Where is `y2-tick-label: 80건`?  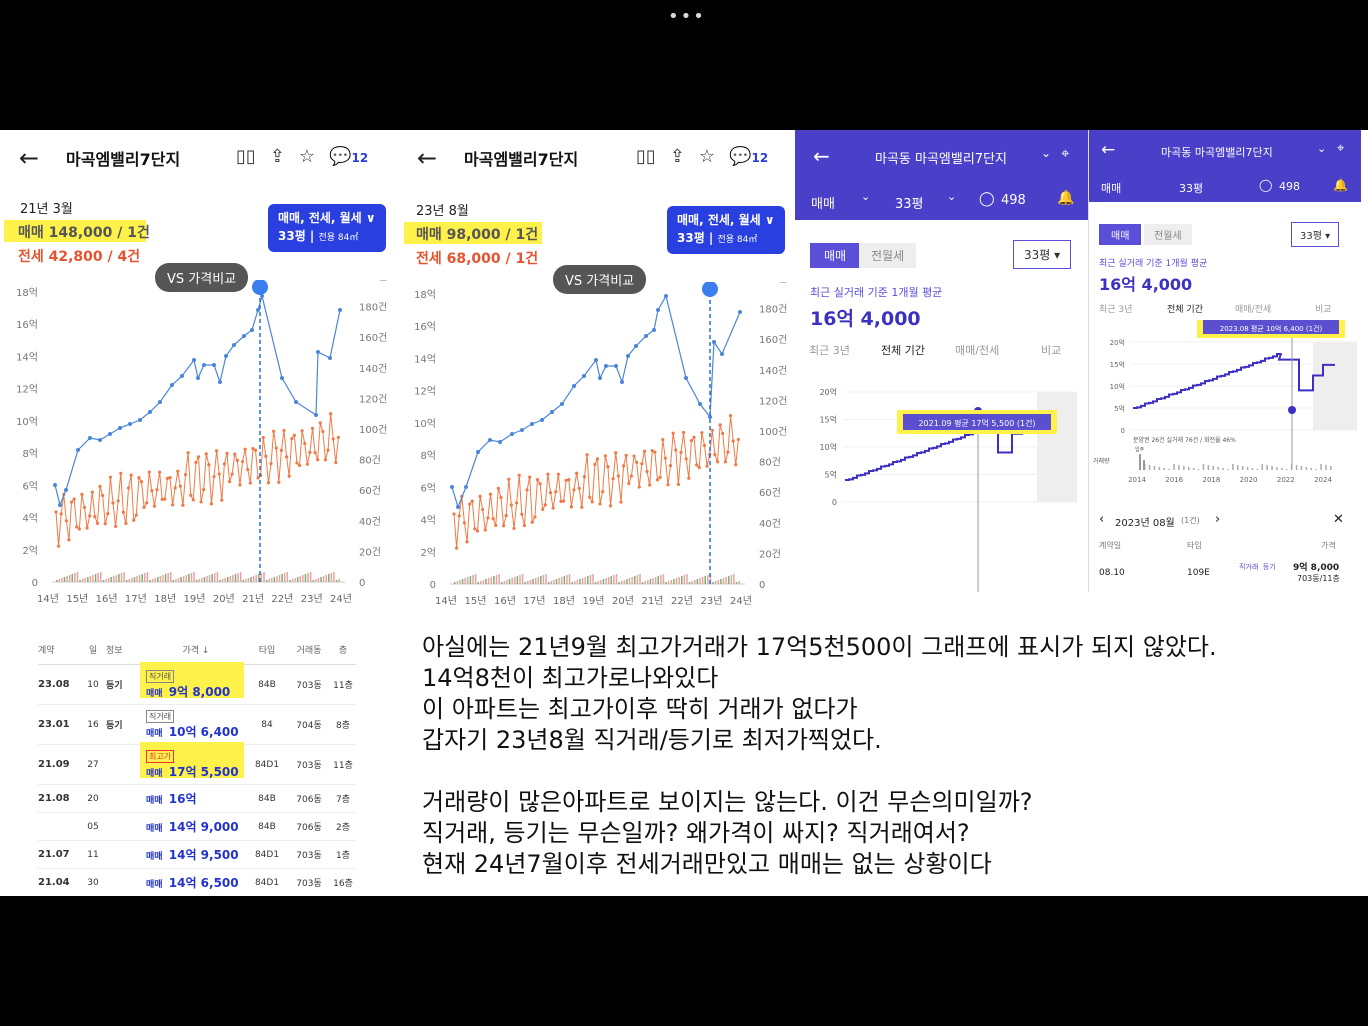 y2-tick-label: 80건 is located at coordinates (770, 463).